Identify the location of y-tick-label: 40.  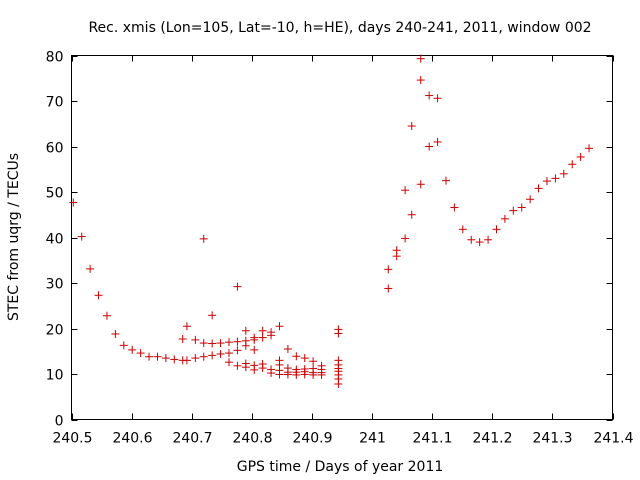
(55, 240).